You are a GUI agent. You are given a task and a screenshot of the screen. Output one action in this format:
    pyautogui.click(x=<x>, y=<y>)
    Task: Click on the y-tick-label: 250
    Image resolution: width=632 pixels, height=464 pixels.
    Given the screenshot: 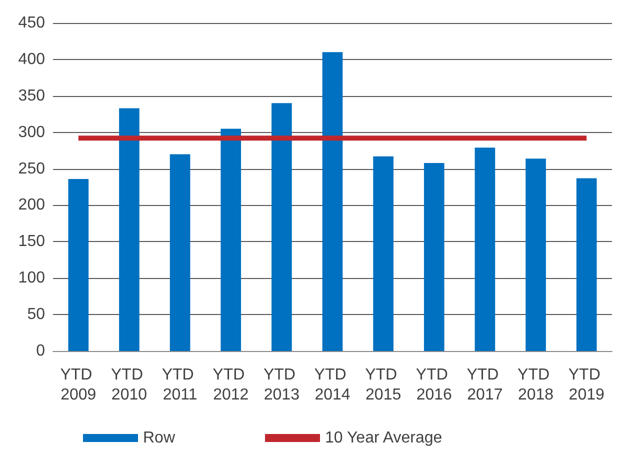 What is the action you would take?
    pyautogui.click(x=32, y=169)
    